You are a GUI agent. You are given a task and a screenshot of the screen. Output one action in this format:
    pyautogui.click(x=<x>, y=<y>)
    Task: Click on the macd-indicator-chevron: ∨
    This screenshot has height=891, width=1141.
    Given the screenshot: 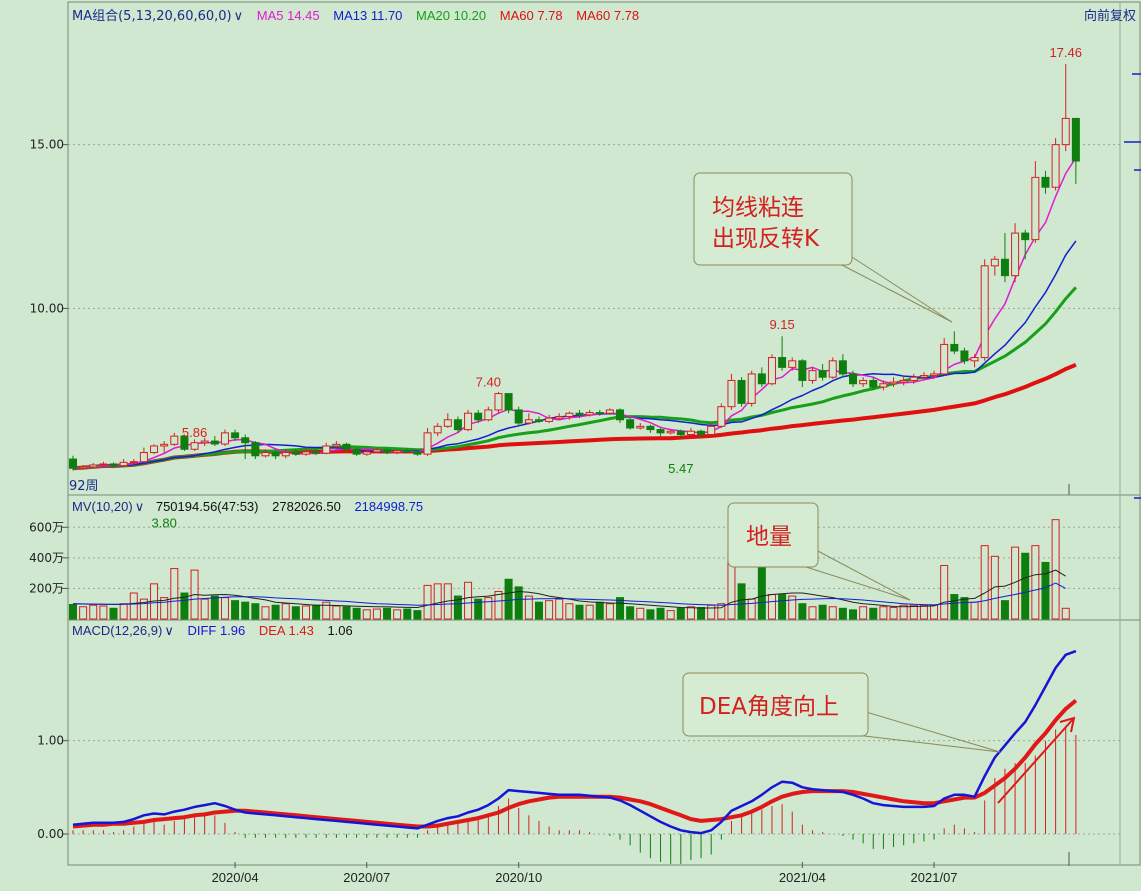 What is the action you would take?
    pyautogui.click(x=169, y=630)
    